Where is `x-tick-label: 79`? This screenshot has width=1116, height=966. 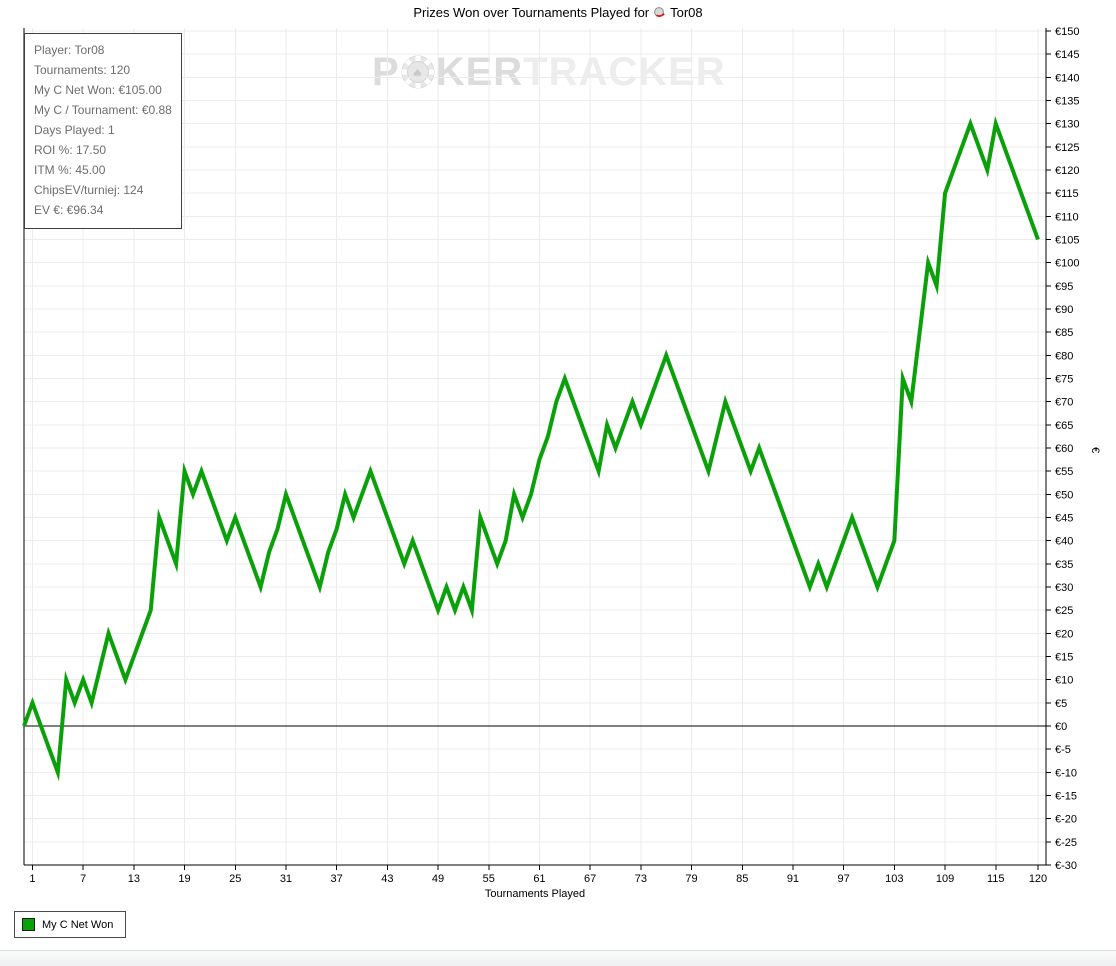
x-tick-label: 79 is located at coordinates (691, 879).